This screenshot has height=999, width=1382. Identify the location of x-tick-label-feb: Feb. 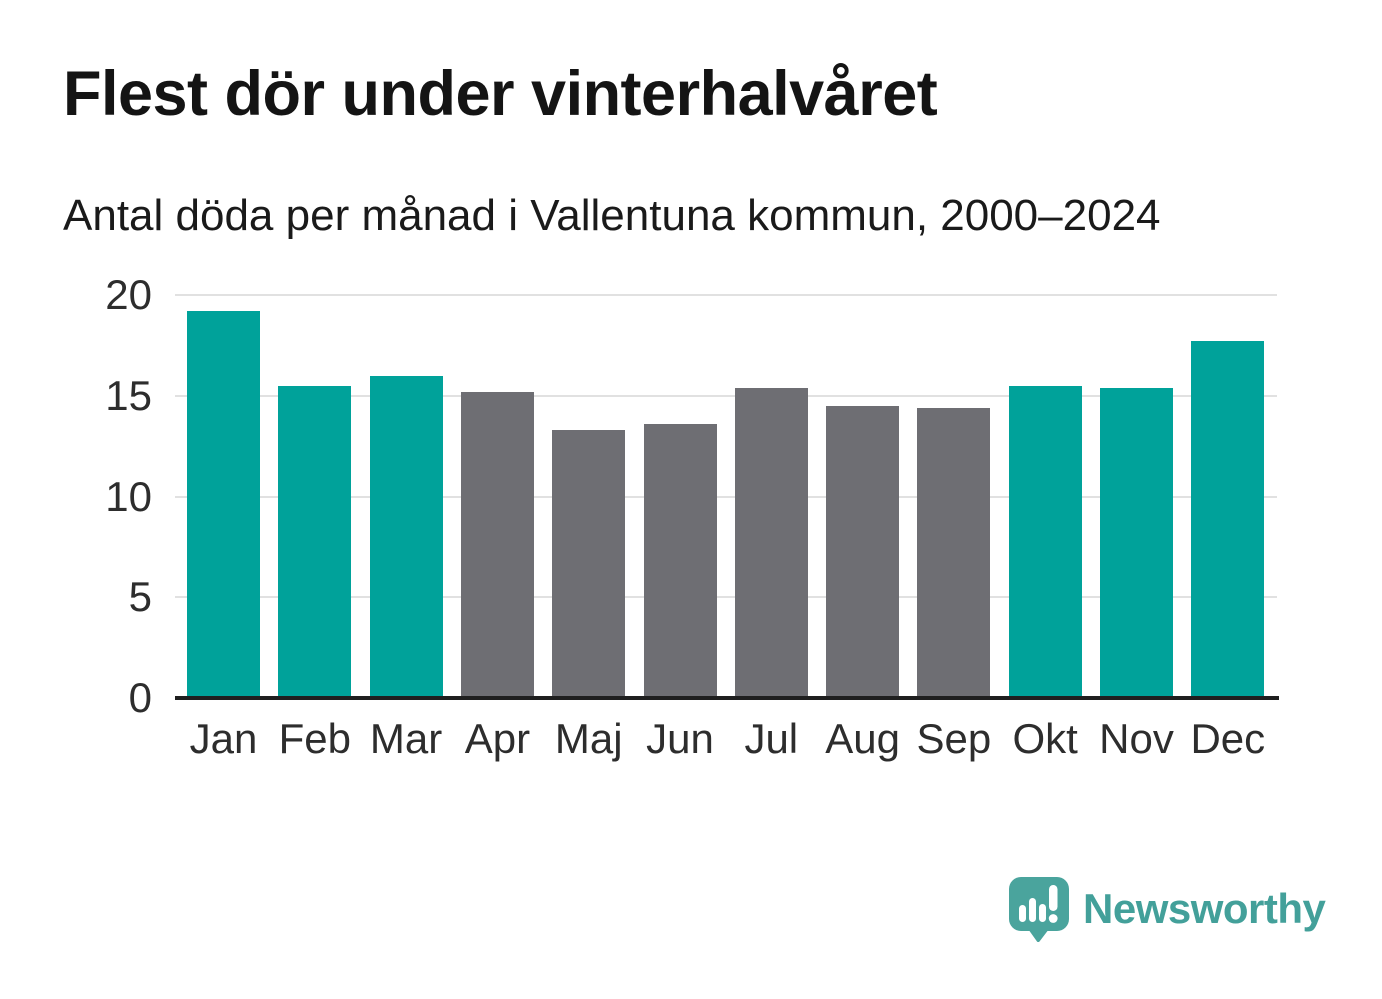
(314, 738).